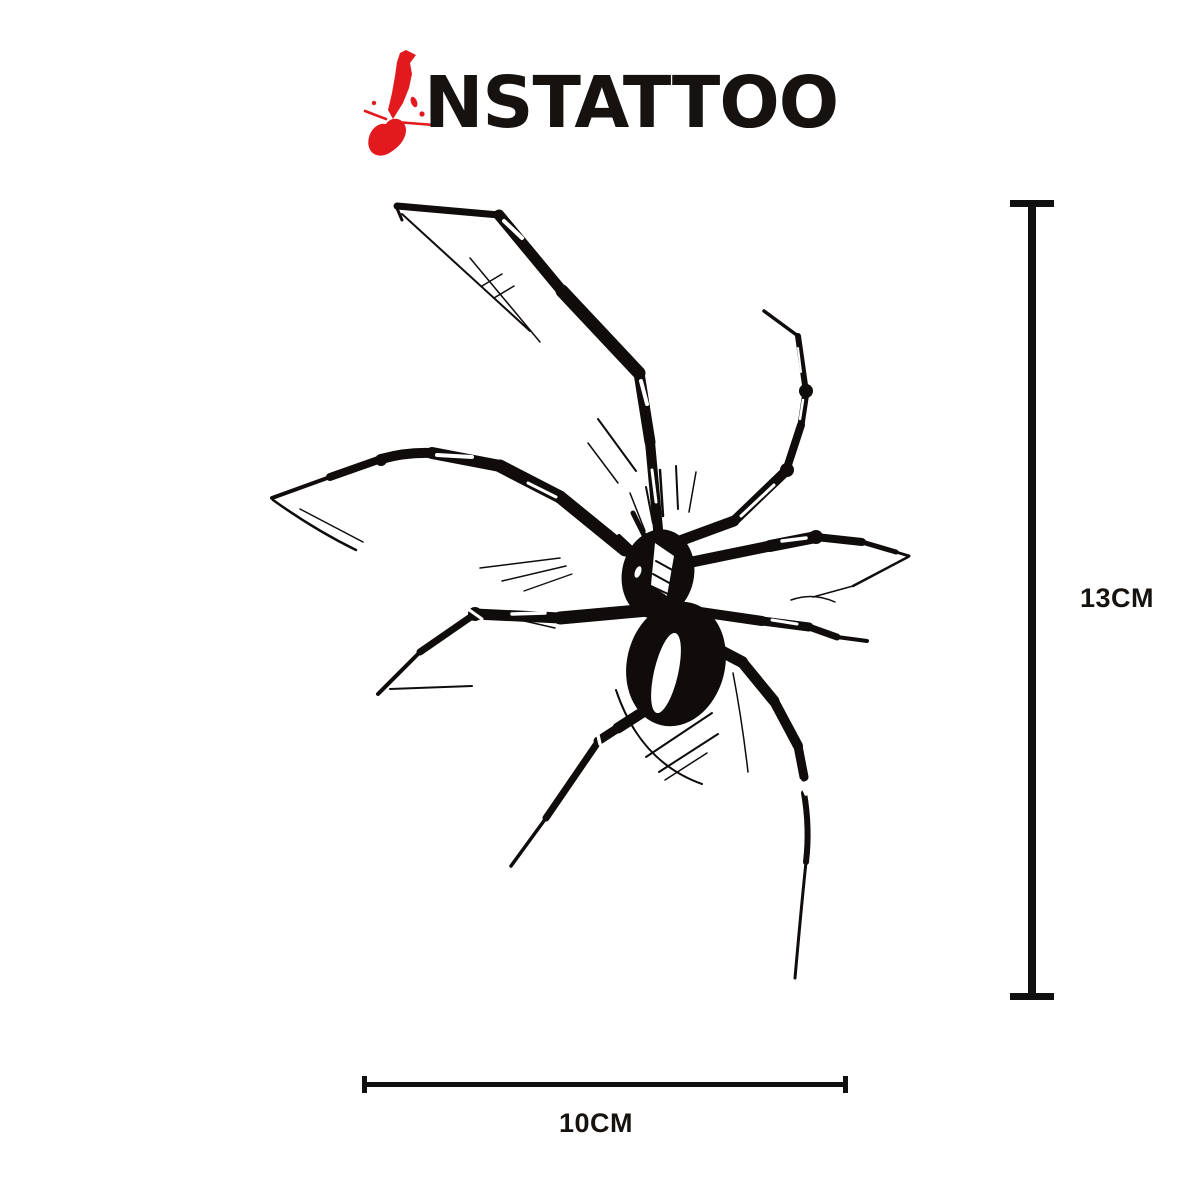  I want to click on width-label: 10CM, so click(596, 1123).